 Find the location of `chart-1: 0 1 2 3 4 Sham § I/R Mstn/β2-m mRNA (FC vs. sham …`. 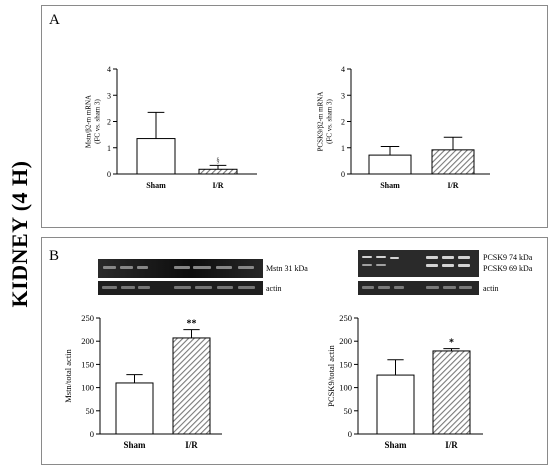

chart-1: 0 1 2 3 4 Sham § I/R Mstn/β2-m mRNA (FC vs. sham … is located at coordinates (171, 127).